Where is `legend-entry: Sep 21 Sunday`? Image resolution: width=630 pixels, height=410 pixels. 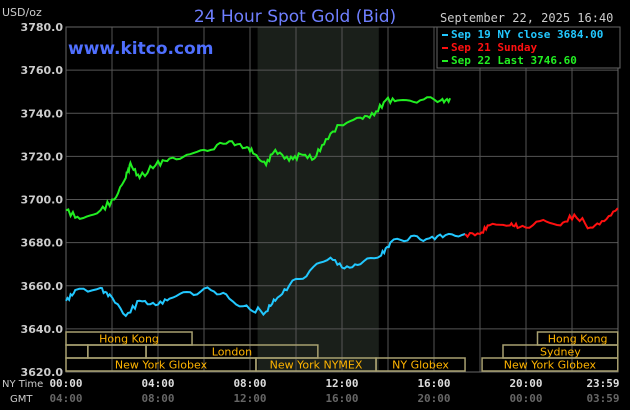
legend-entry: Sep 21 Sunday is located at coordinates (494, 47).